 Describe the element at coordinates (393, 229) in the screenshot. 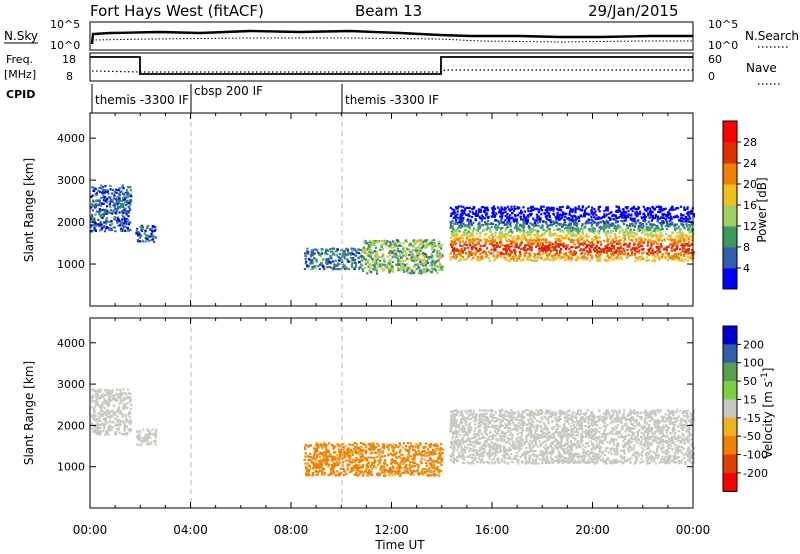

I see `power-scatter` at that location.